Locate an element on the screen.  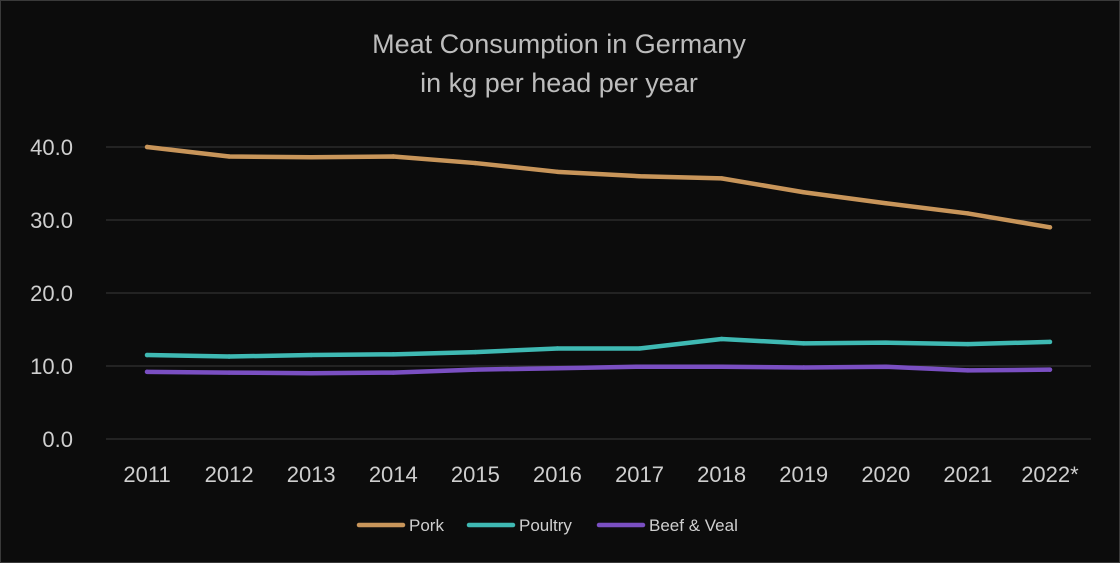
legend-label-beef-veal: Beef & Veal is located at coordinates (693, 525).